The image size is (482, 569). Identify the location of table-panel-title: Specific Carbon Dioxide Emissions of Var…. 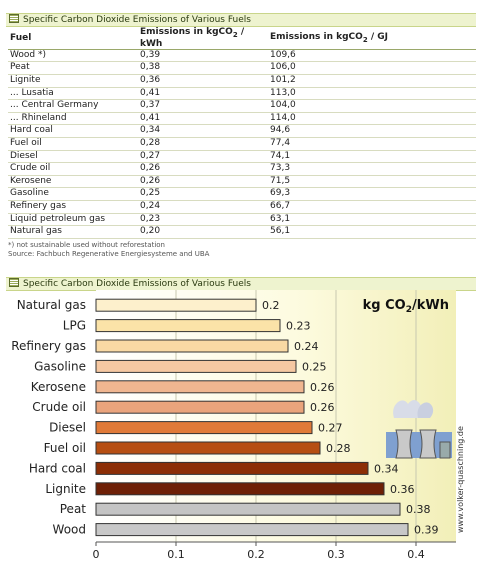
(241, 20).